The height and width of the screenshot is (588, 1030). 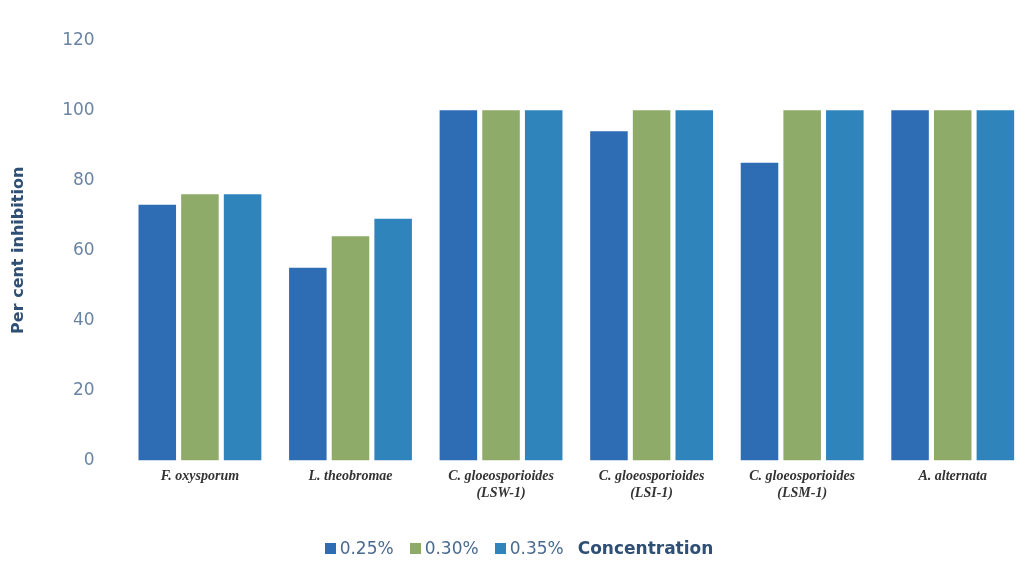 What do you see at coordinates (84, 388) in the screenshot?
I see `y-tick-label: 20` at bounding box center [84, 388].